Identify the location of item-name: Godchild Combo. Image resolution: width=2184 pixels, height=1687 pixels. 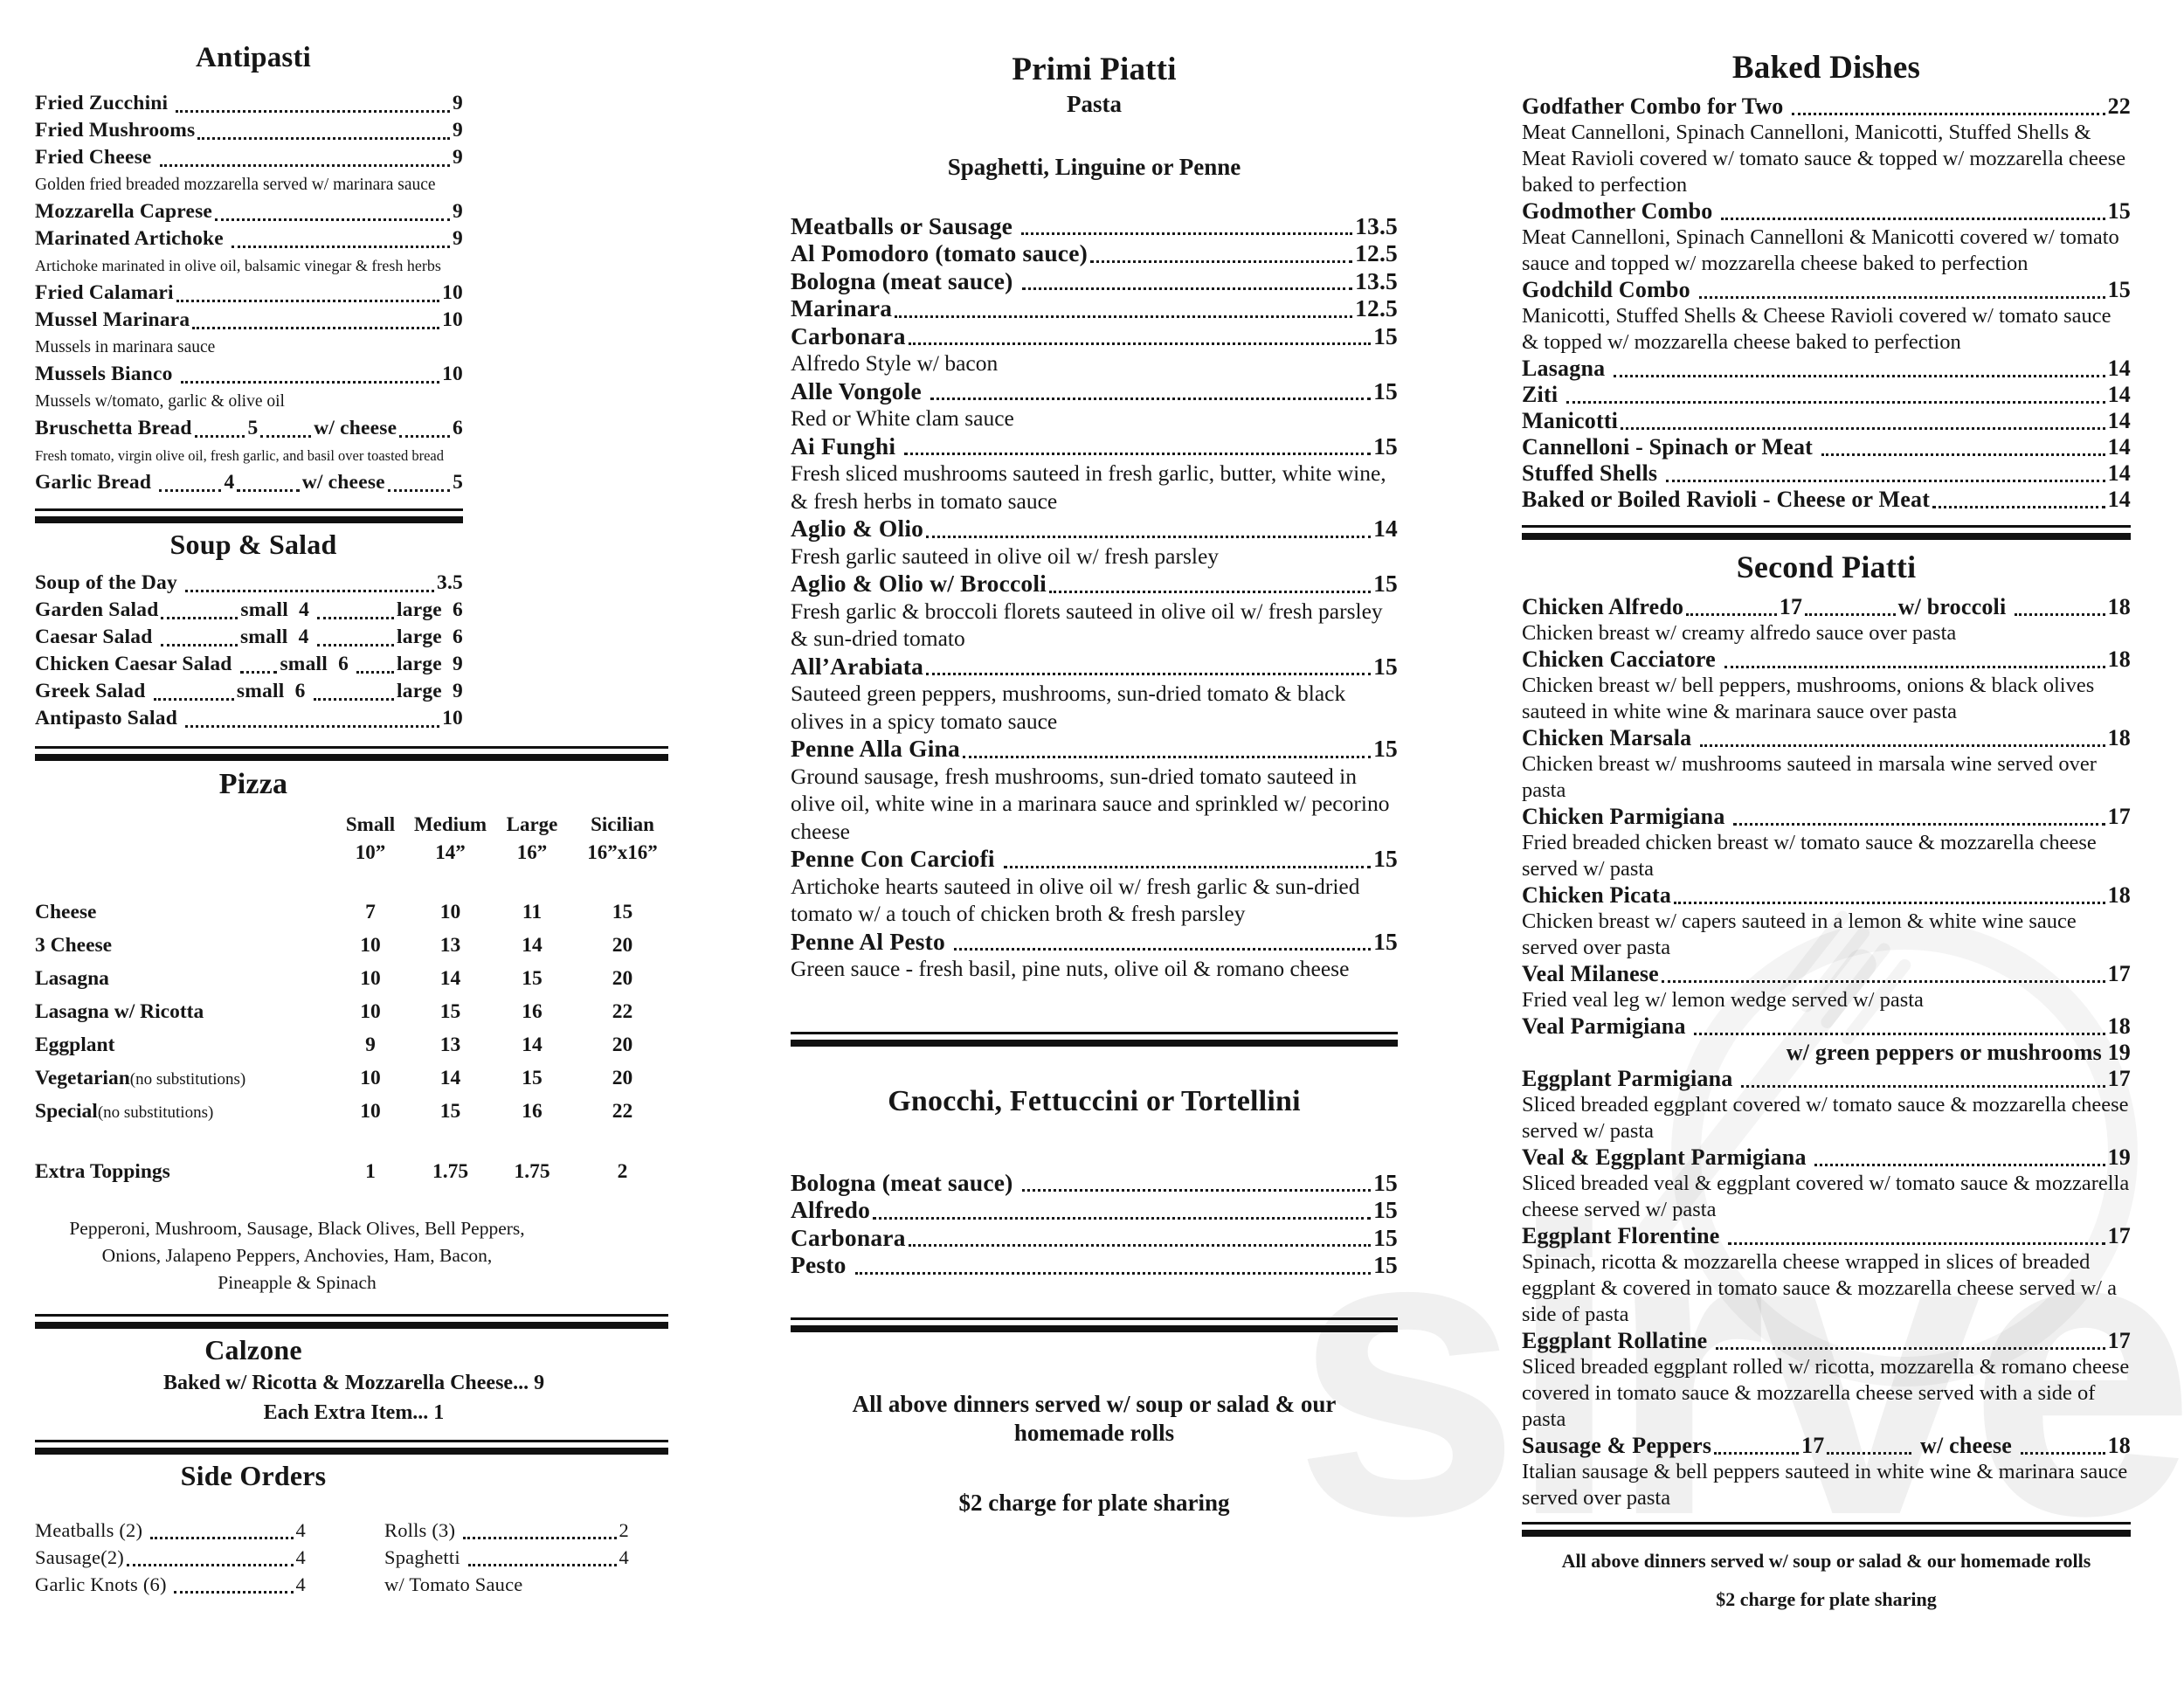
(1609, 289).